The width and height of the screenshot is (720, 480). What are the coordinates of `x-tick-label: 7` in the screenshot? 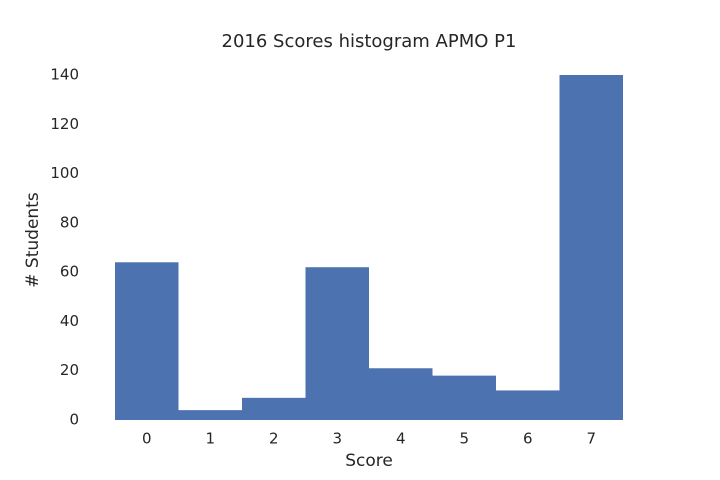 It's located at (591, 439).